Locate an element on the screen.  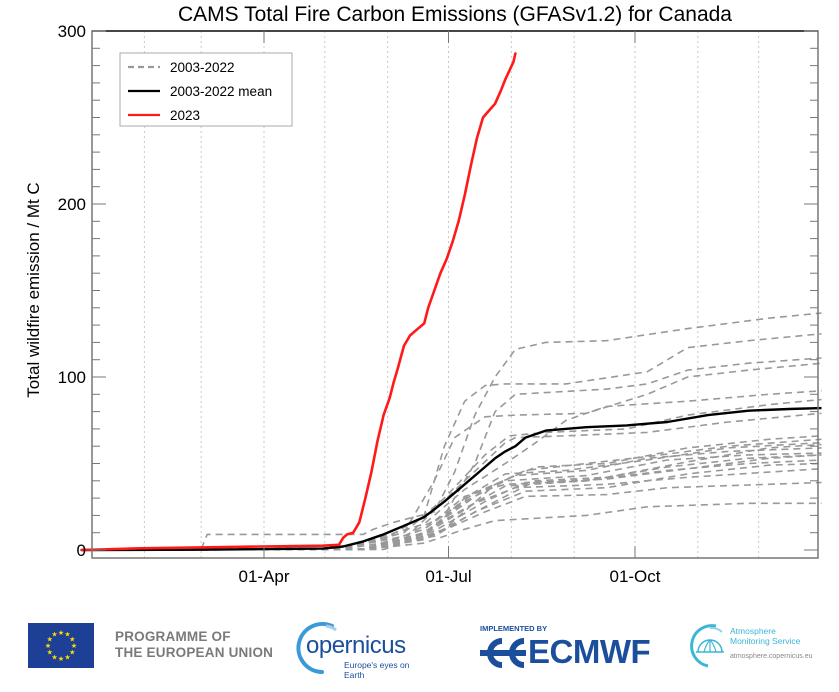
cams-line1: Atmosphere is located at coordinates (753, 631).